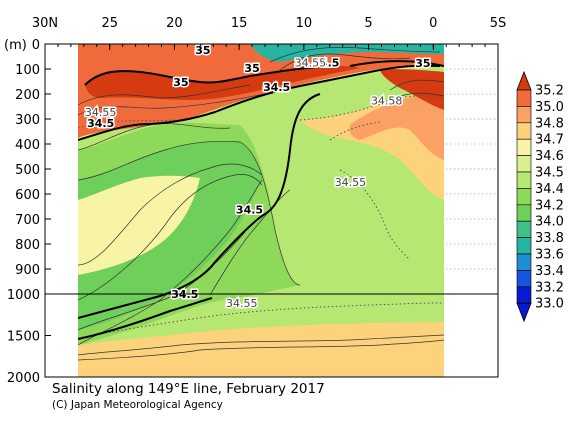 The height and width of the screenshot is (423, 570). I want to click on colorbar-label: 33.6, so click(549, 255).